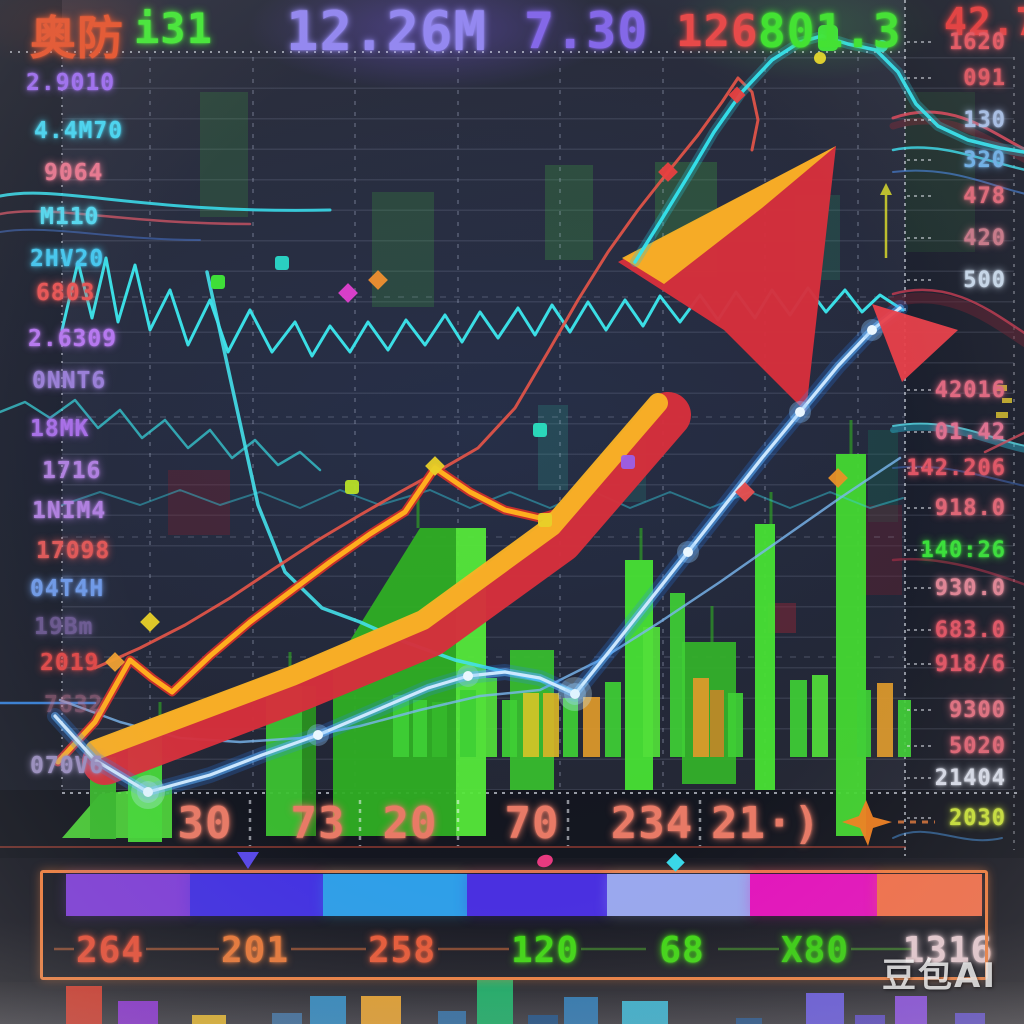 The width and height of the screenshot is (1024, 1024). Describe the element at coordinates (31, 395) in the screenshot. I see `left-axis-panel` at that location.